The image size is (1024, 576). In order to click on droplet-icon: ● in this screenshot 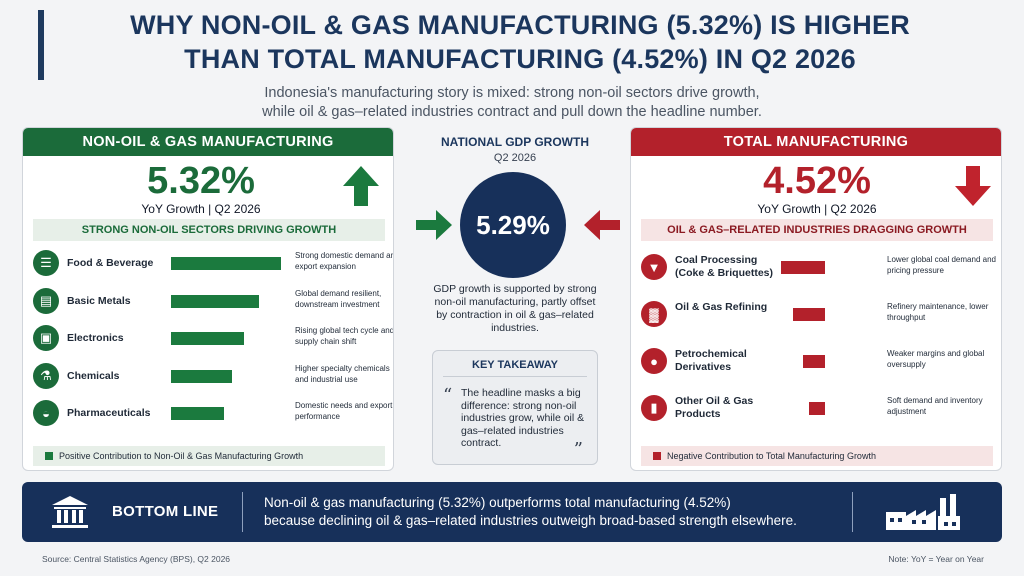, I will do `click(654, 361)`.